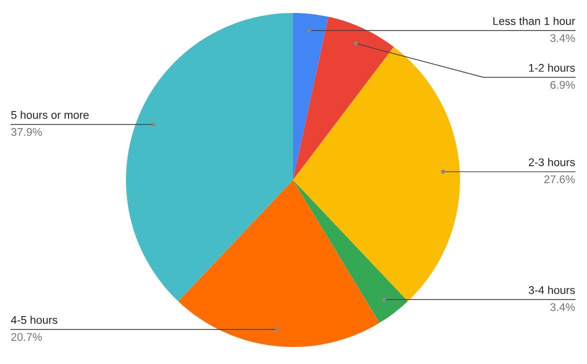 The height and width of the screenshot is (364, 587). I want to click on slice-label: 5 hours or more, so click(50, 114).